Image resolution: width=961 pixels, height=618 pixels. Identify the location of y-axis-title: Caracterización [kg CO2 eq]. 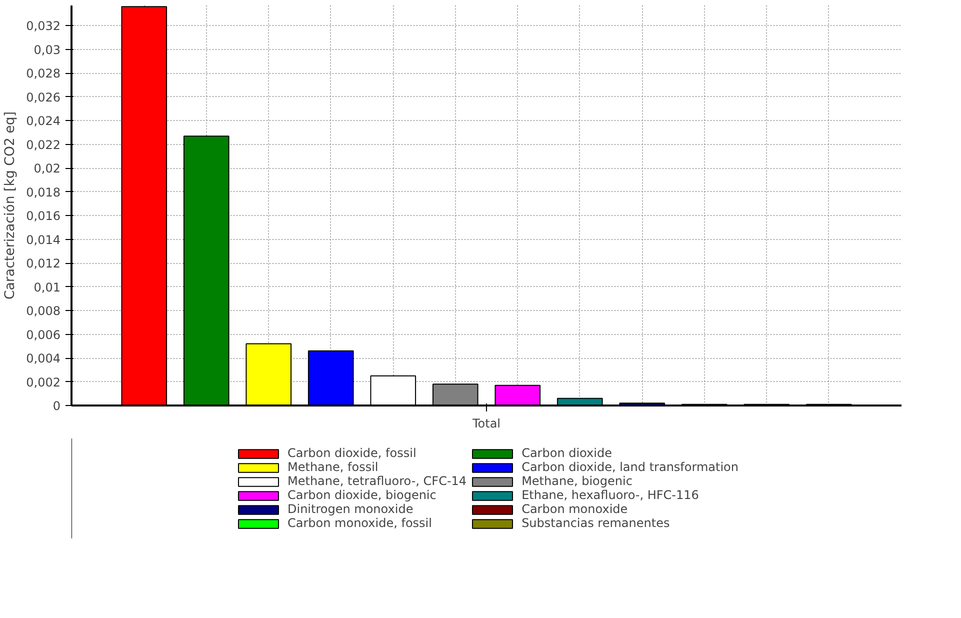
(10, 205).